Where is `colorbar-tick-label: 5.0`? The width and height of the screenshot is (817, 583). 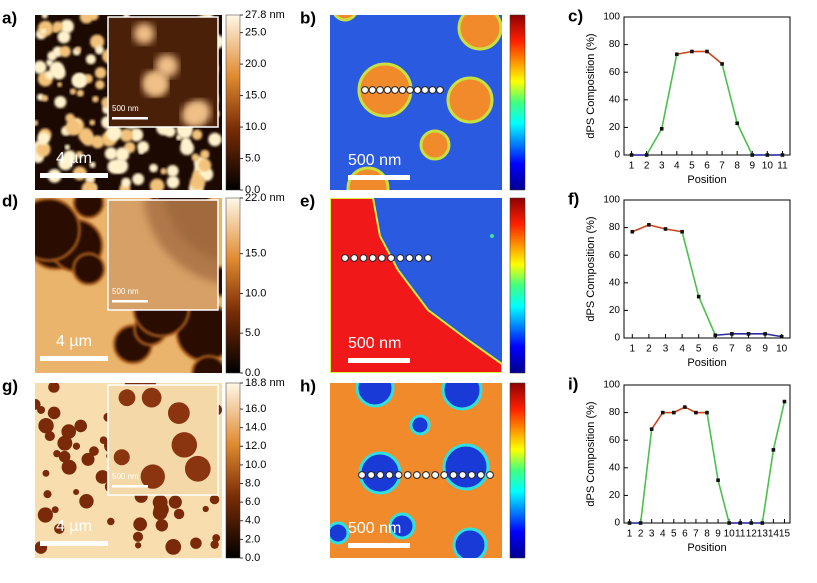 colorbar-tick-label: 5.0 is located at coordinates (252, 158).